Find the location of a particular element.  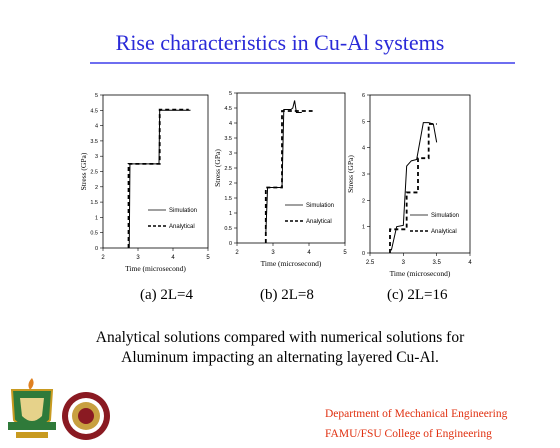

title-underline is located at coordinates (302, 63).